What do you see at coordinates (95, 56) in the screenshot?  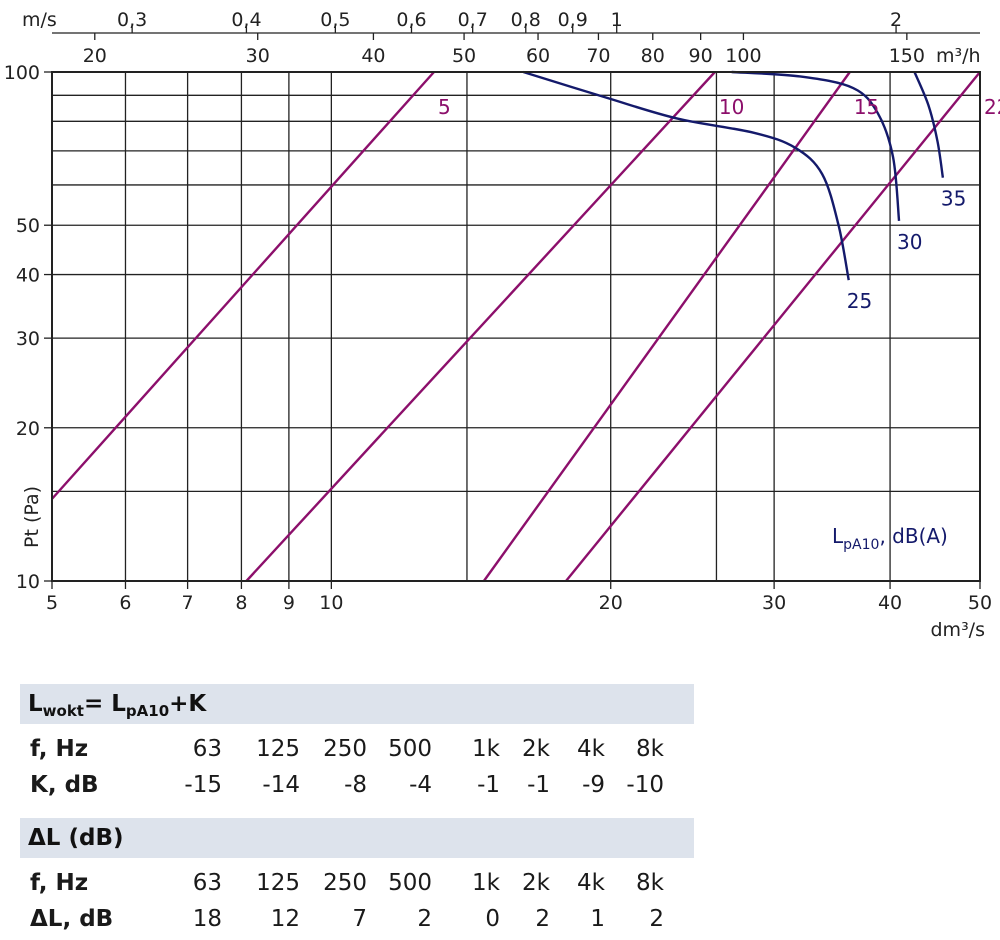 I see `top-flow-tick-label: 20` at bounding box center [95, 56].